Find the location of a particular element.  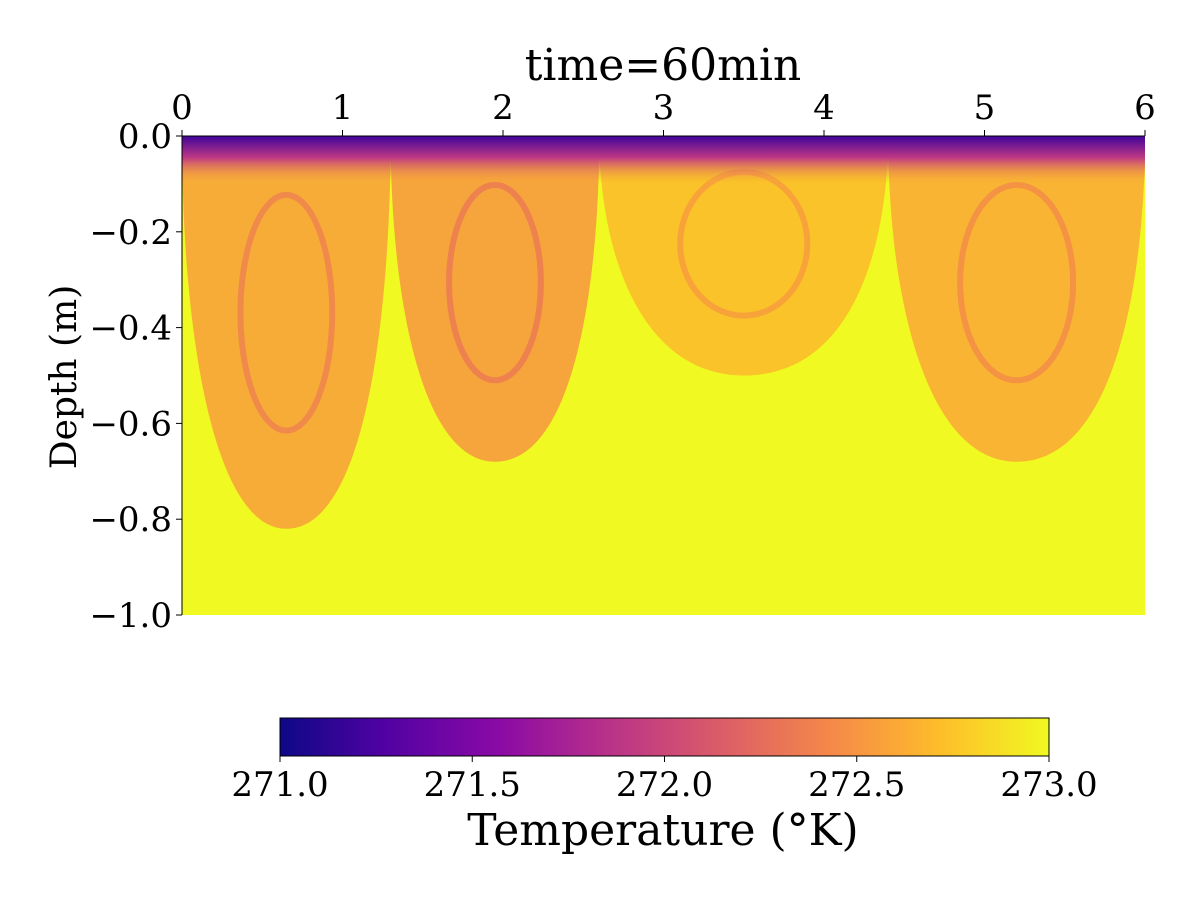

x-tick-label: 6 is located at coordinates (1145, 108).